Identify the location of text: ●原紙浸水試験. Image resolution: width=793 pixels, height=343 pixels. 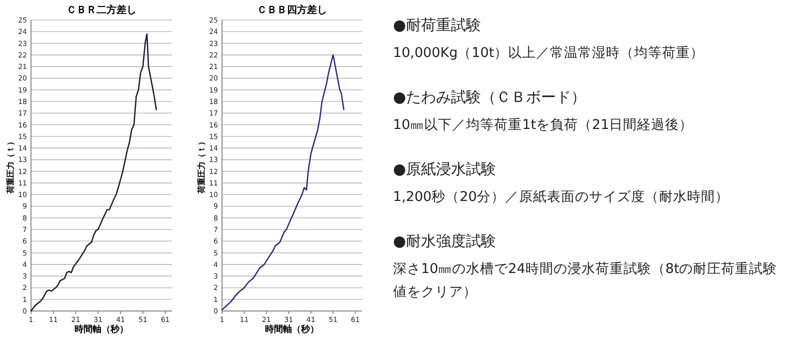
(444, 169).